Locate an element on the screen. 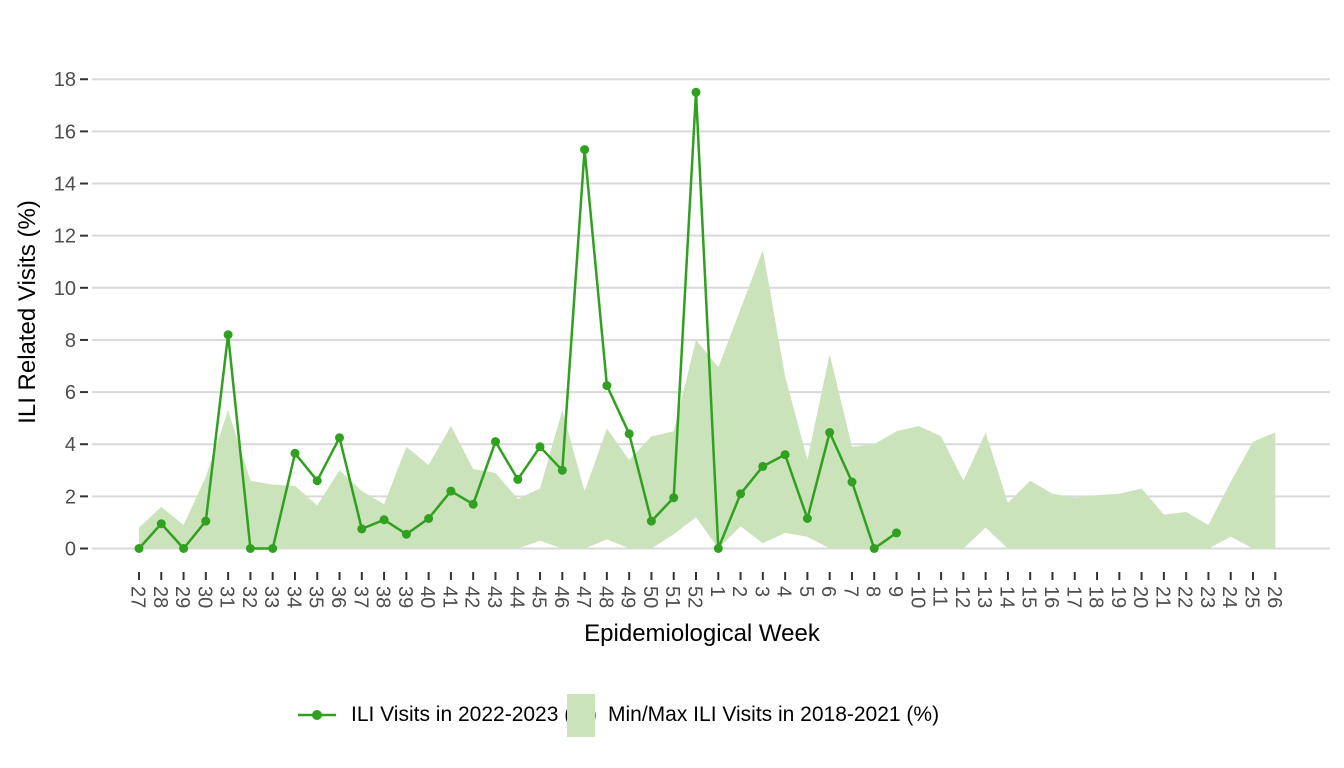 The width and height of the screenshot is (1344, 768). x-tick-label: 49 is located at coordinates (628, 597).